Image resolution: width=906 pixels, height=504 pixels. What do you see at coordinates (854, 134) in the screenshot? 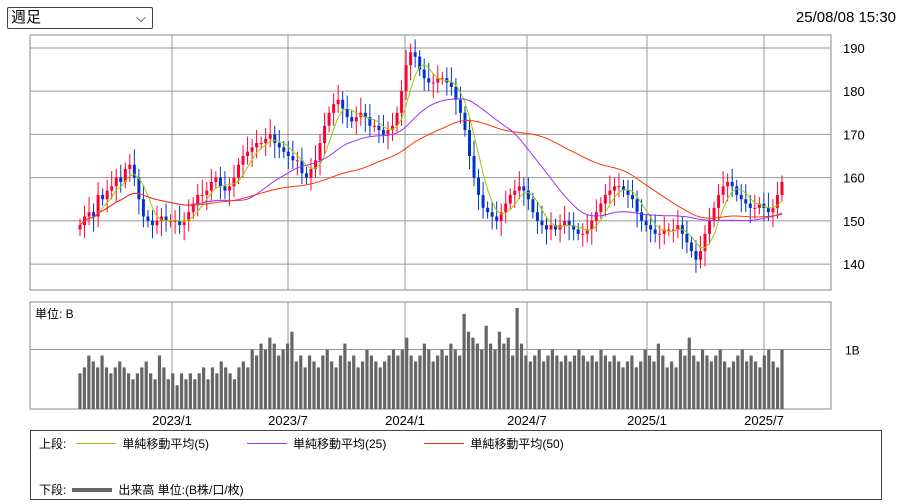
I see `y-tick-label: 170` at bounding box center [854, 134].